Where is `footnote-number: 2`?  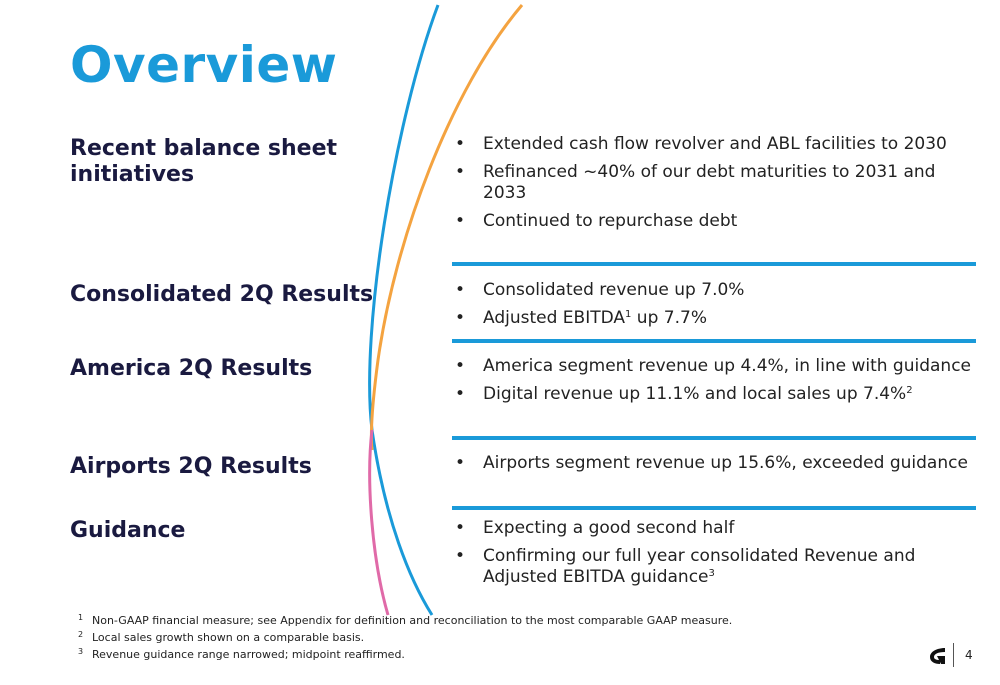 footnote-number: 2 is located at coordinates (81, 634).